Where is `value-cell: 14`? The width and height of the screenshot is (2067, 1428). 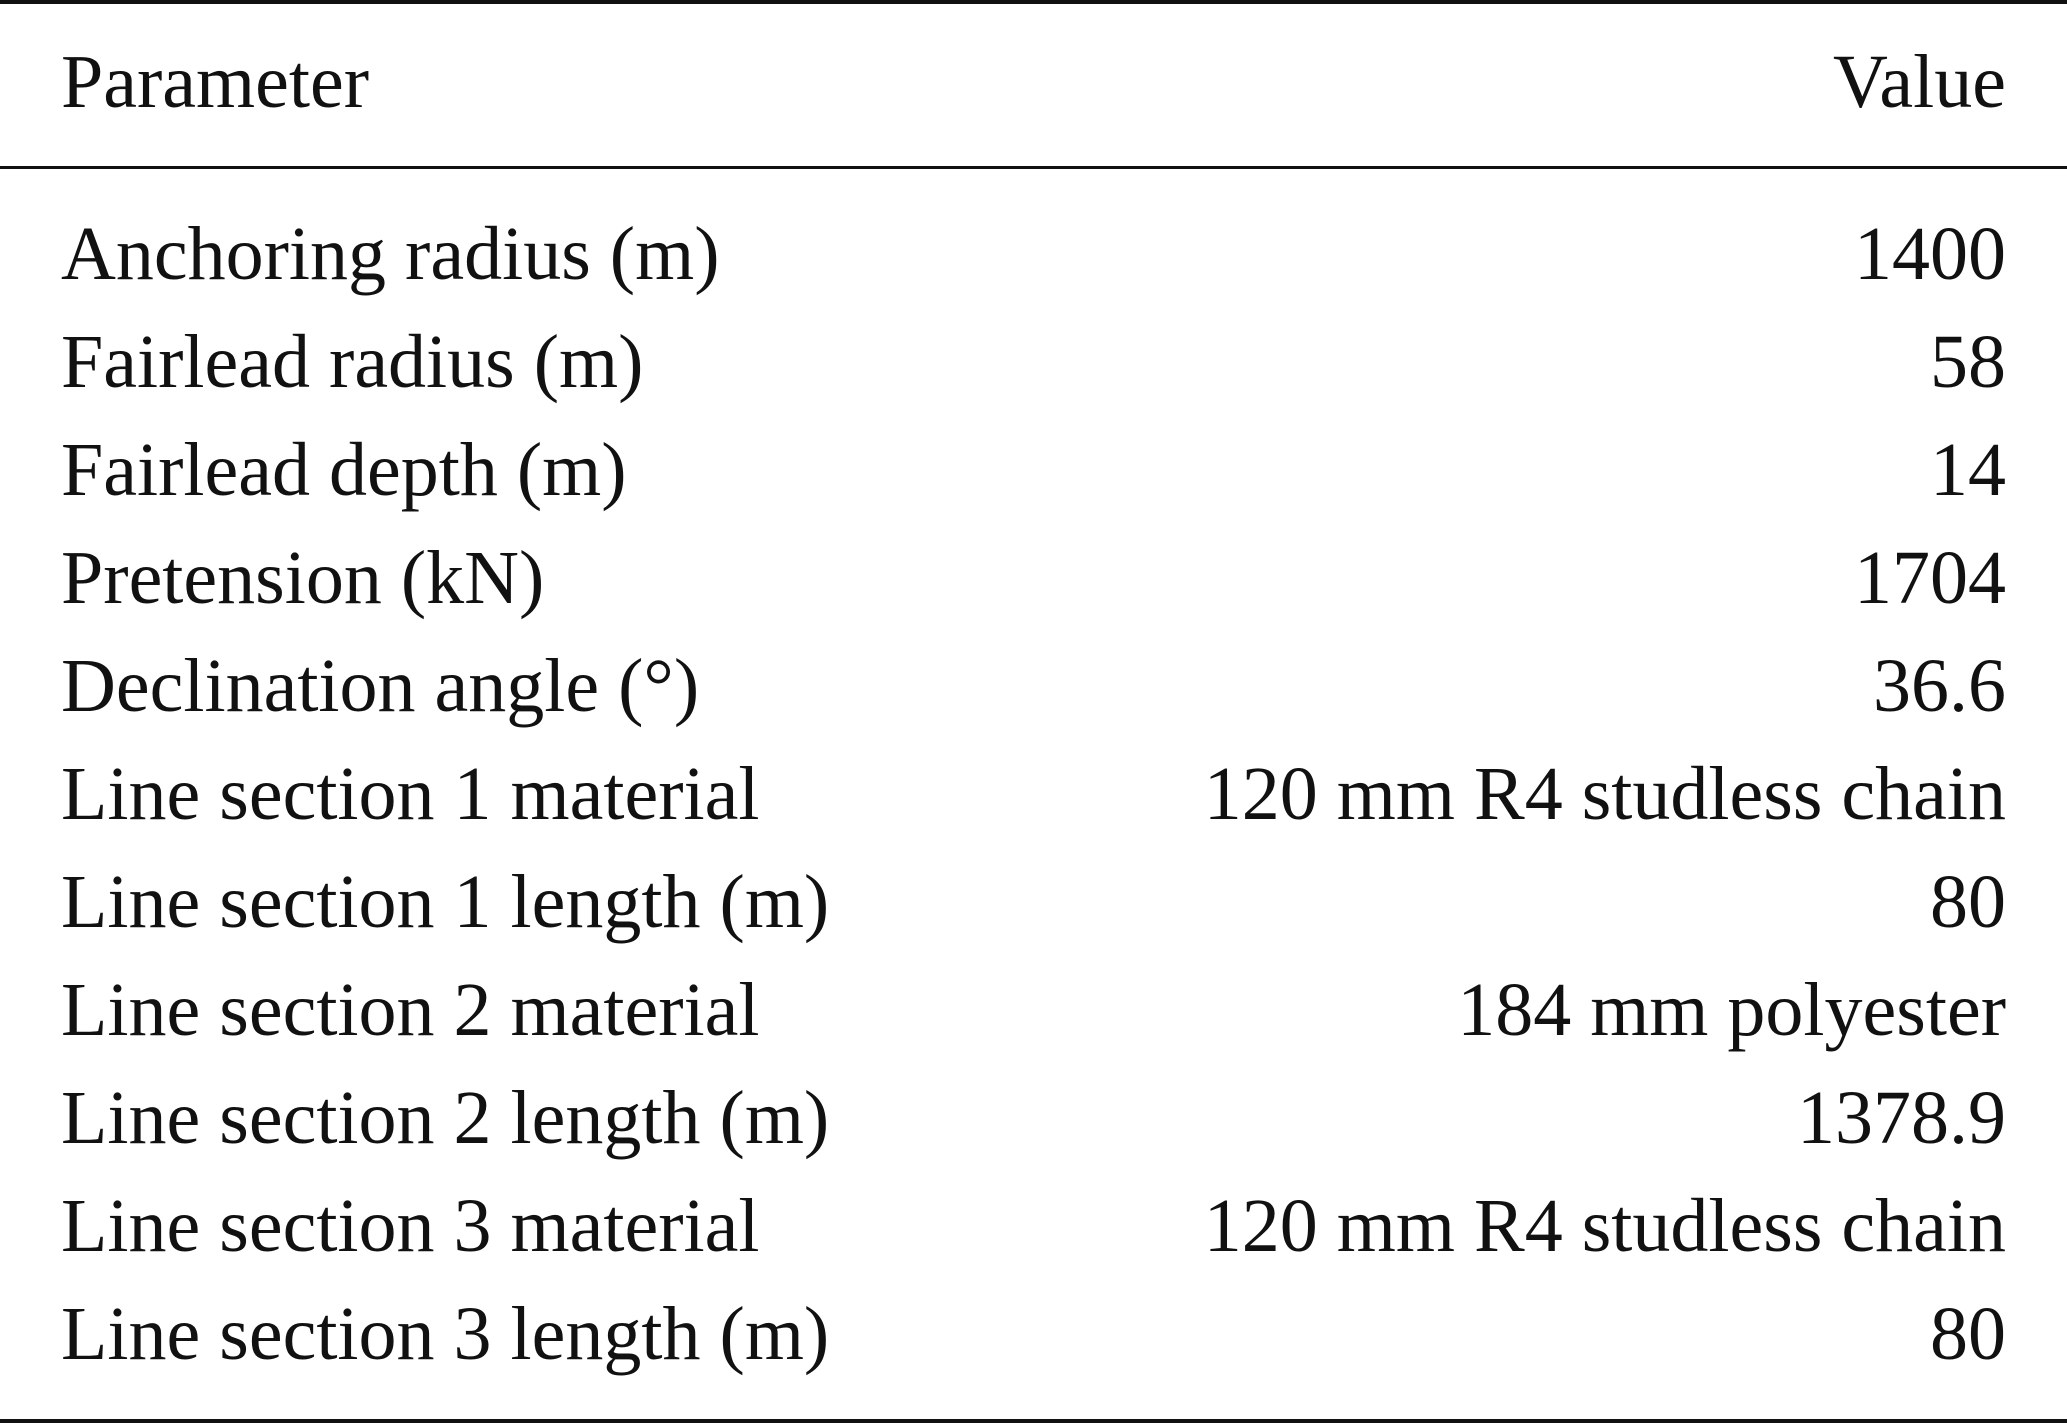
value-cell: 14 is located at coordinates (1968, 470).